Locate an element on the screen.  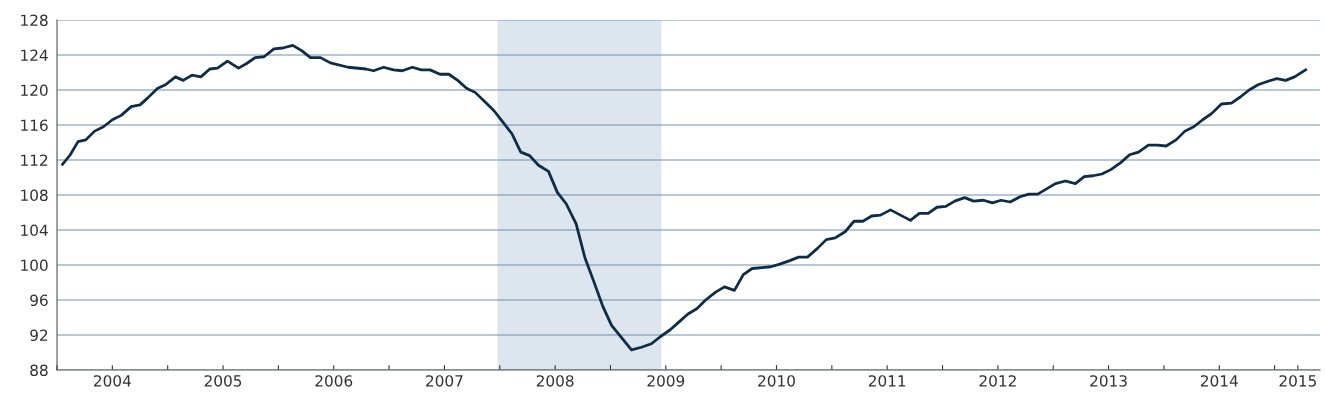
x-tick-label: 2013 is located at coordinates (1108, 381).